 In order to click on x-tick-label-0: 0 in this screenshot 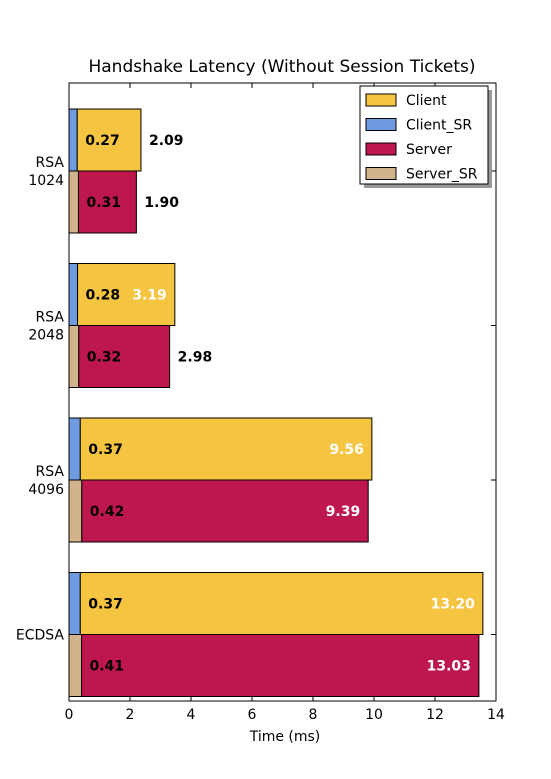, I will do `click(69, 715)`.